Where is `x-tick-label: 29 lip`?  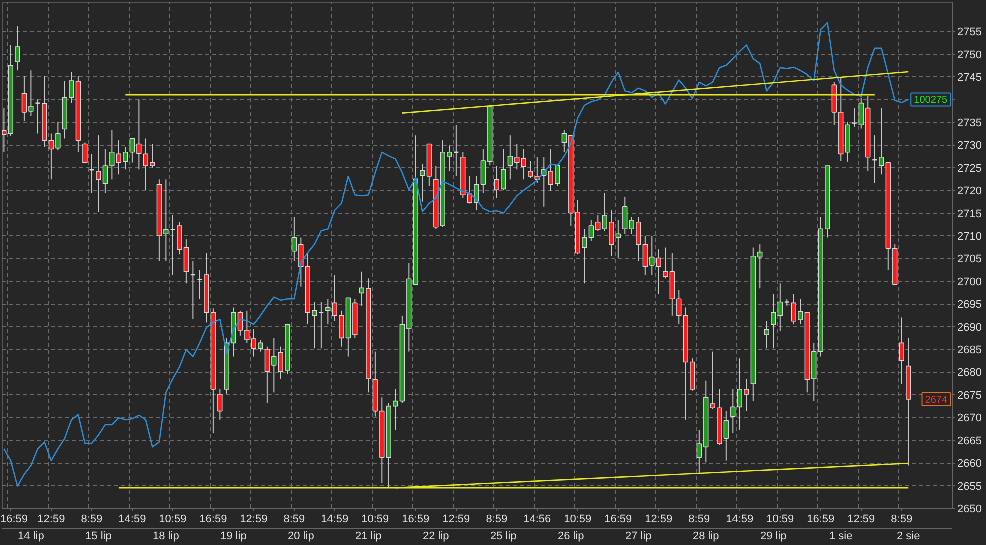
x-tick-label: 29 lip is located at coordinates (773, 536).